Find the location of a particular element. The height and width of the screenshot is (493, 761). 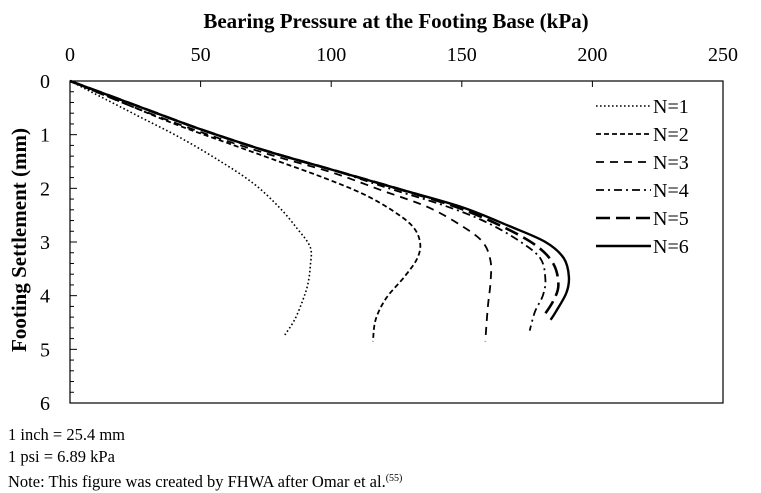

y-axis-label: Footing Settlement (mm) is located at coordinates (19, 240).